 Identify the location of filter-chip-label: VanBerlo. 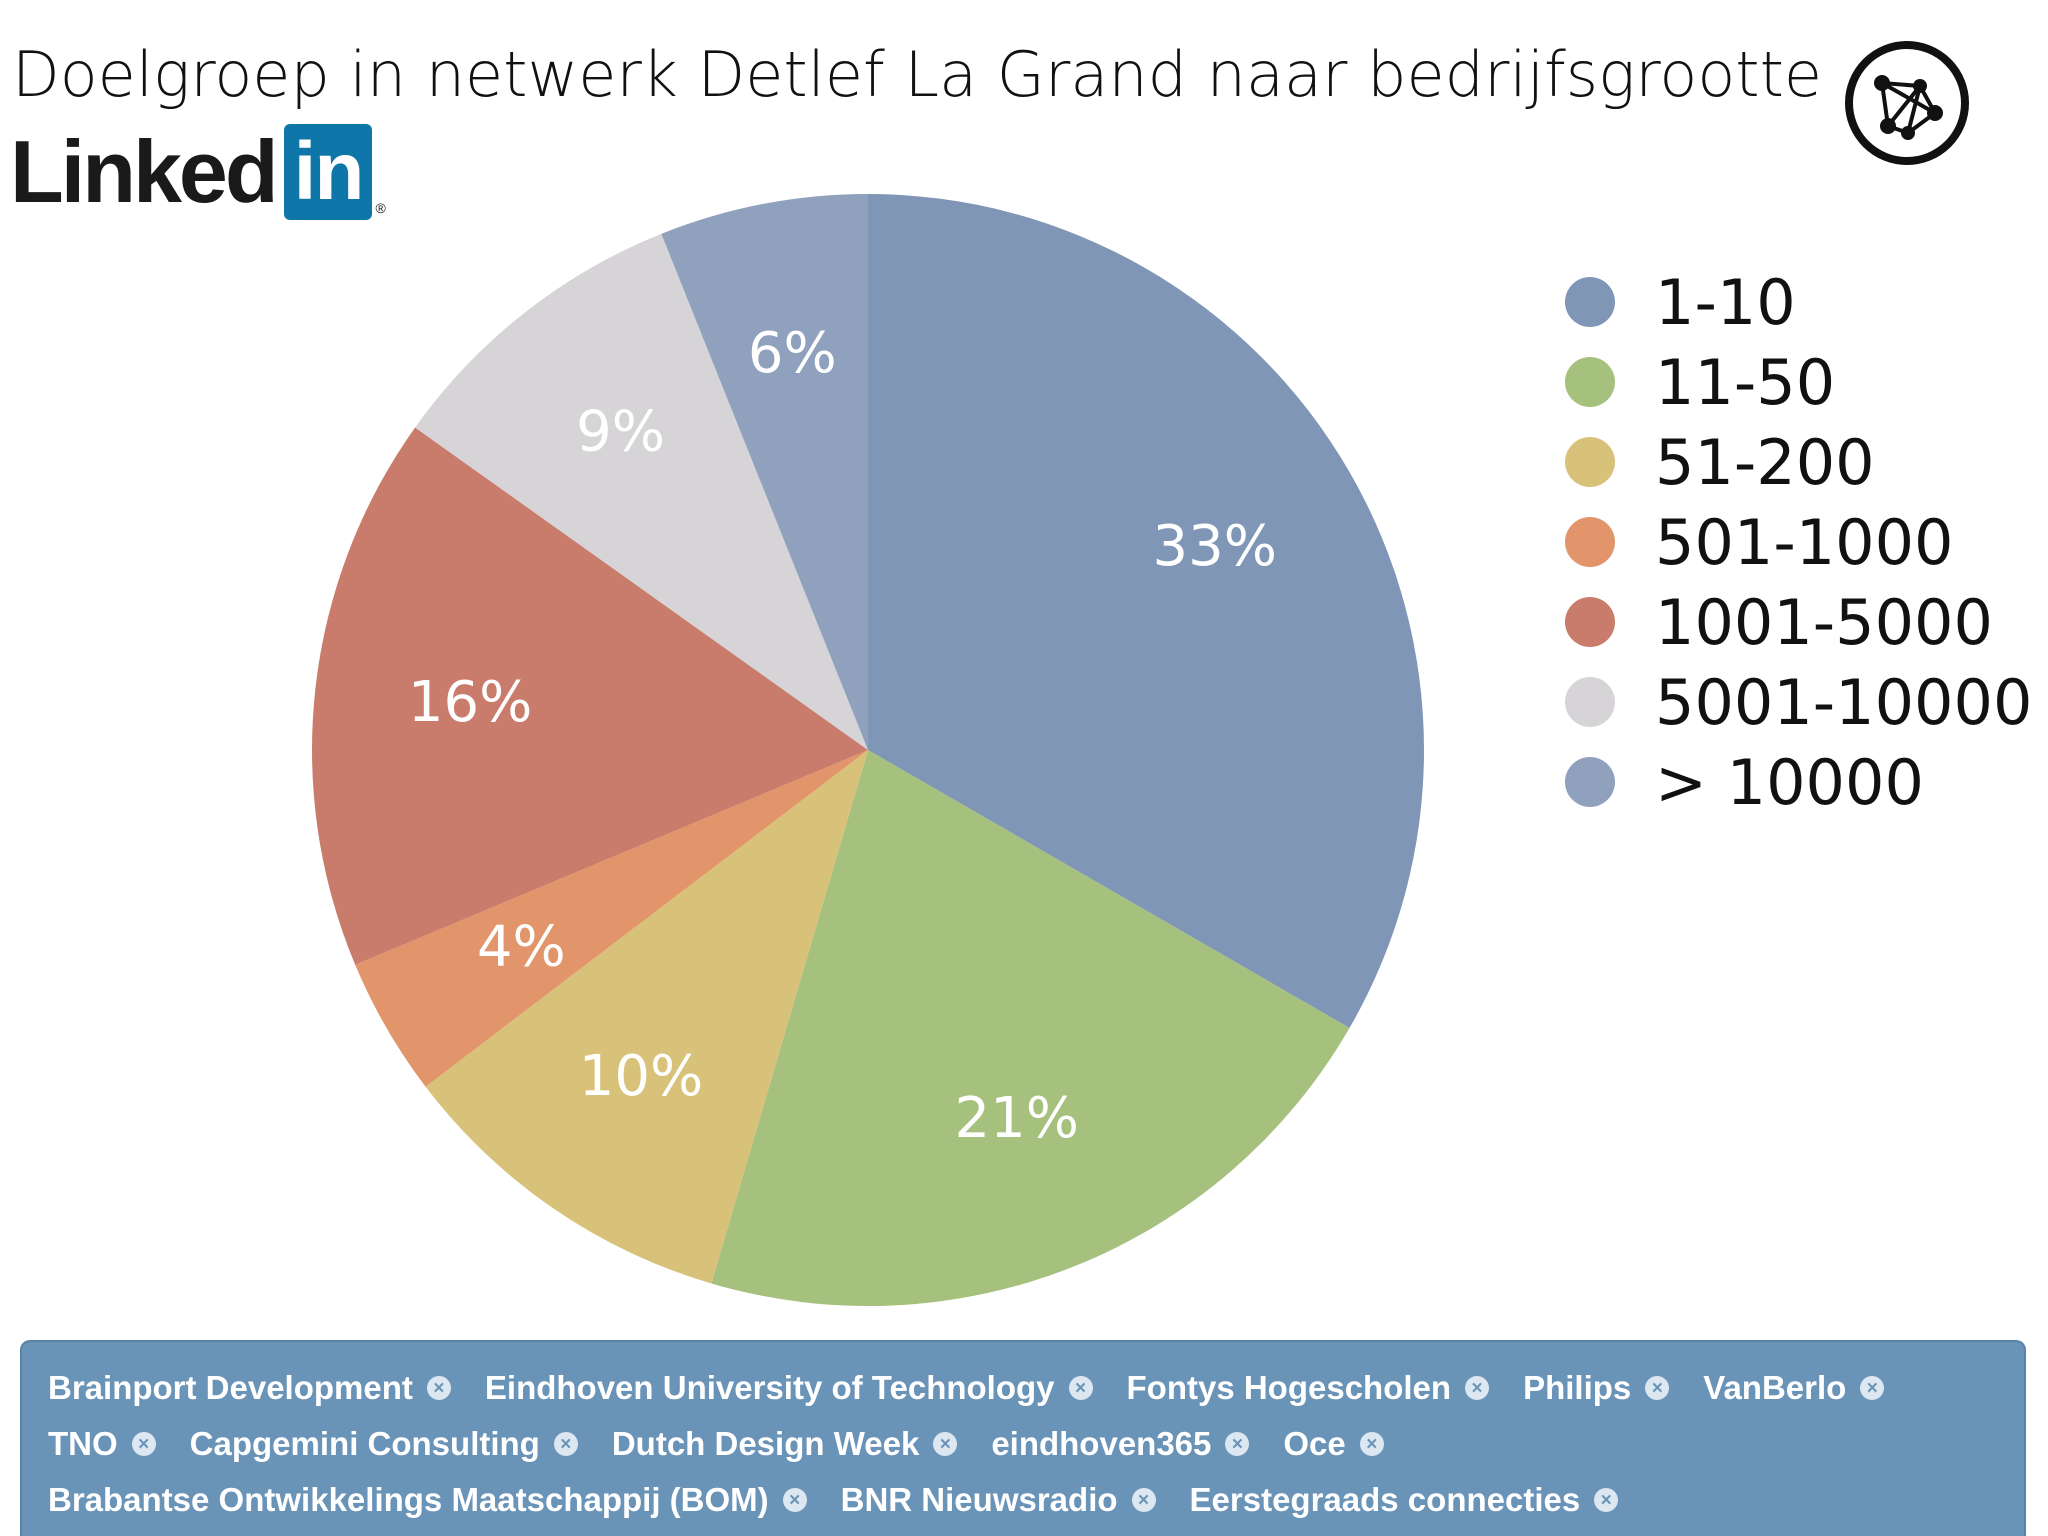
(1775, 1387).